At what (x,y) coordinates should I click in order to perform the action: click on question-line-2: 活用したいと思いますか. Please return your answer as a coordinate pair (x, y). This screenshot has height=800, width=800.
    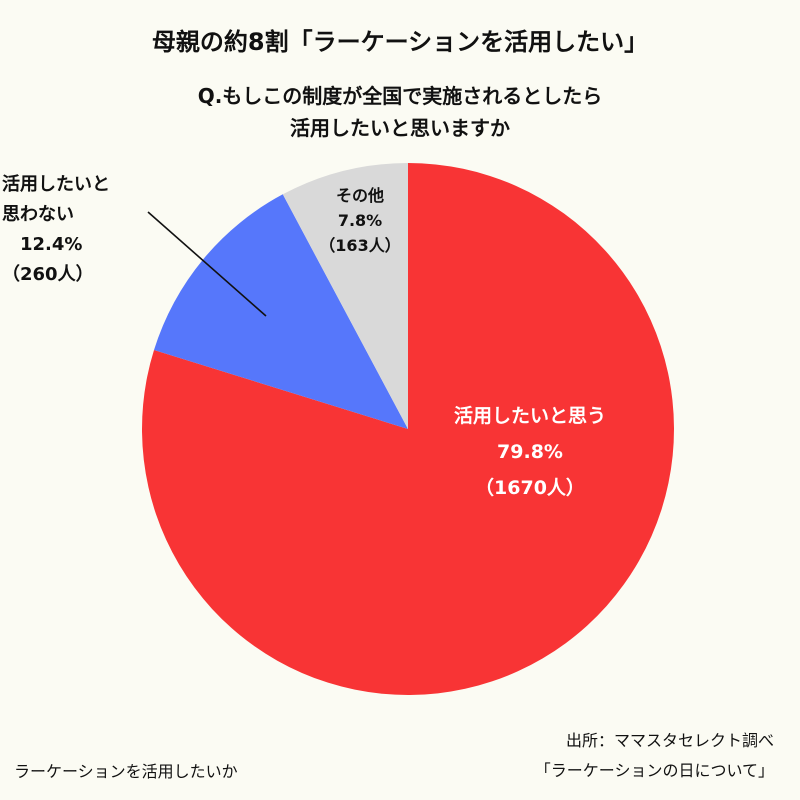
    Looking at the image, I should click on (400, 128).